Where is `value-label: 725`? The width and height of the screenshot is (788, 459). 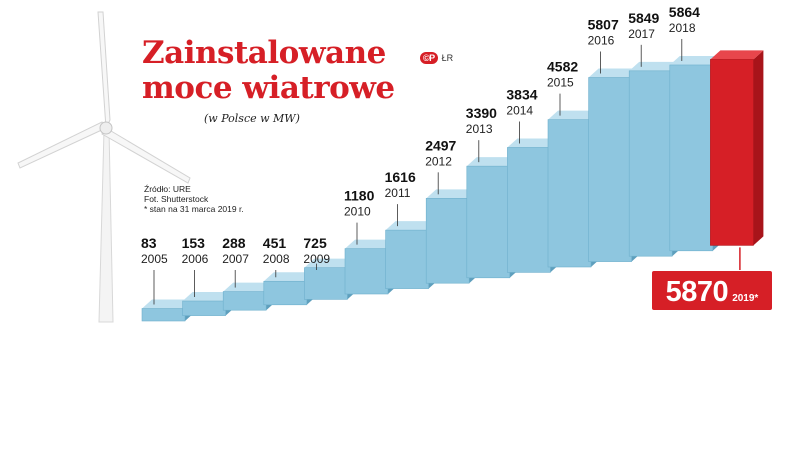 value-label: 725 is located at coordinates (315, 243).